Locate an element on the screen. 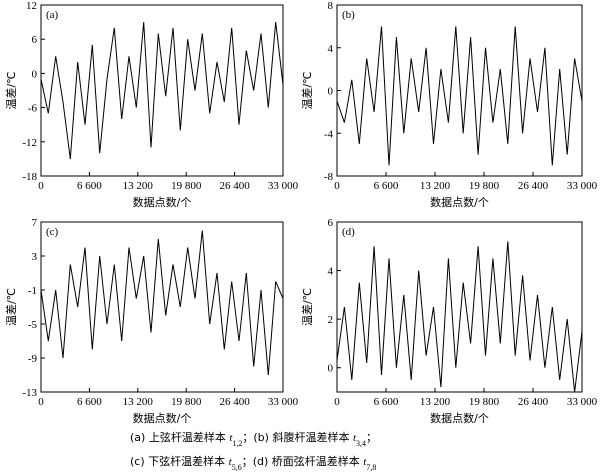 This screenshot has height=476, width=600. y-tick-label: 7 is located at coordinates (35, 223).